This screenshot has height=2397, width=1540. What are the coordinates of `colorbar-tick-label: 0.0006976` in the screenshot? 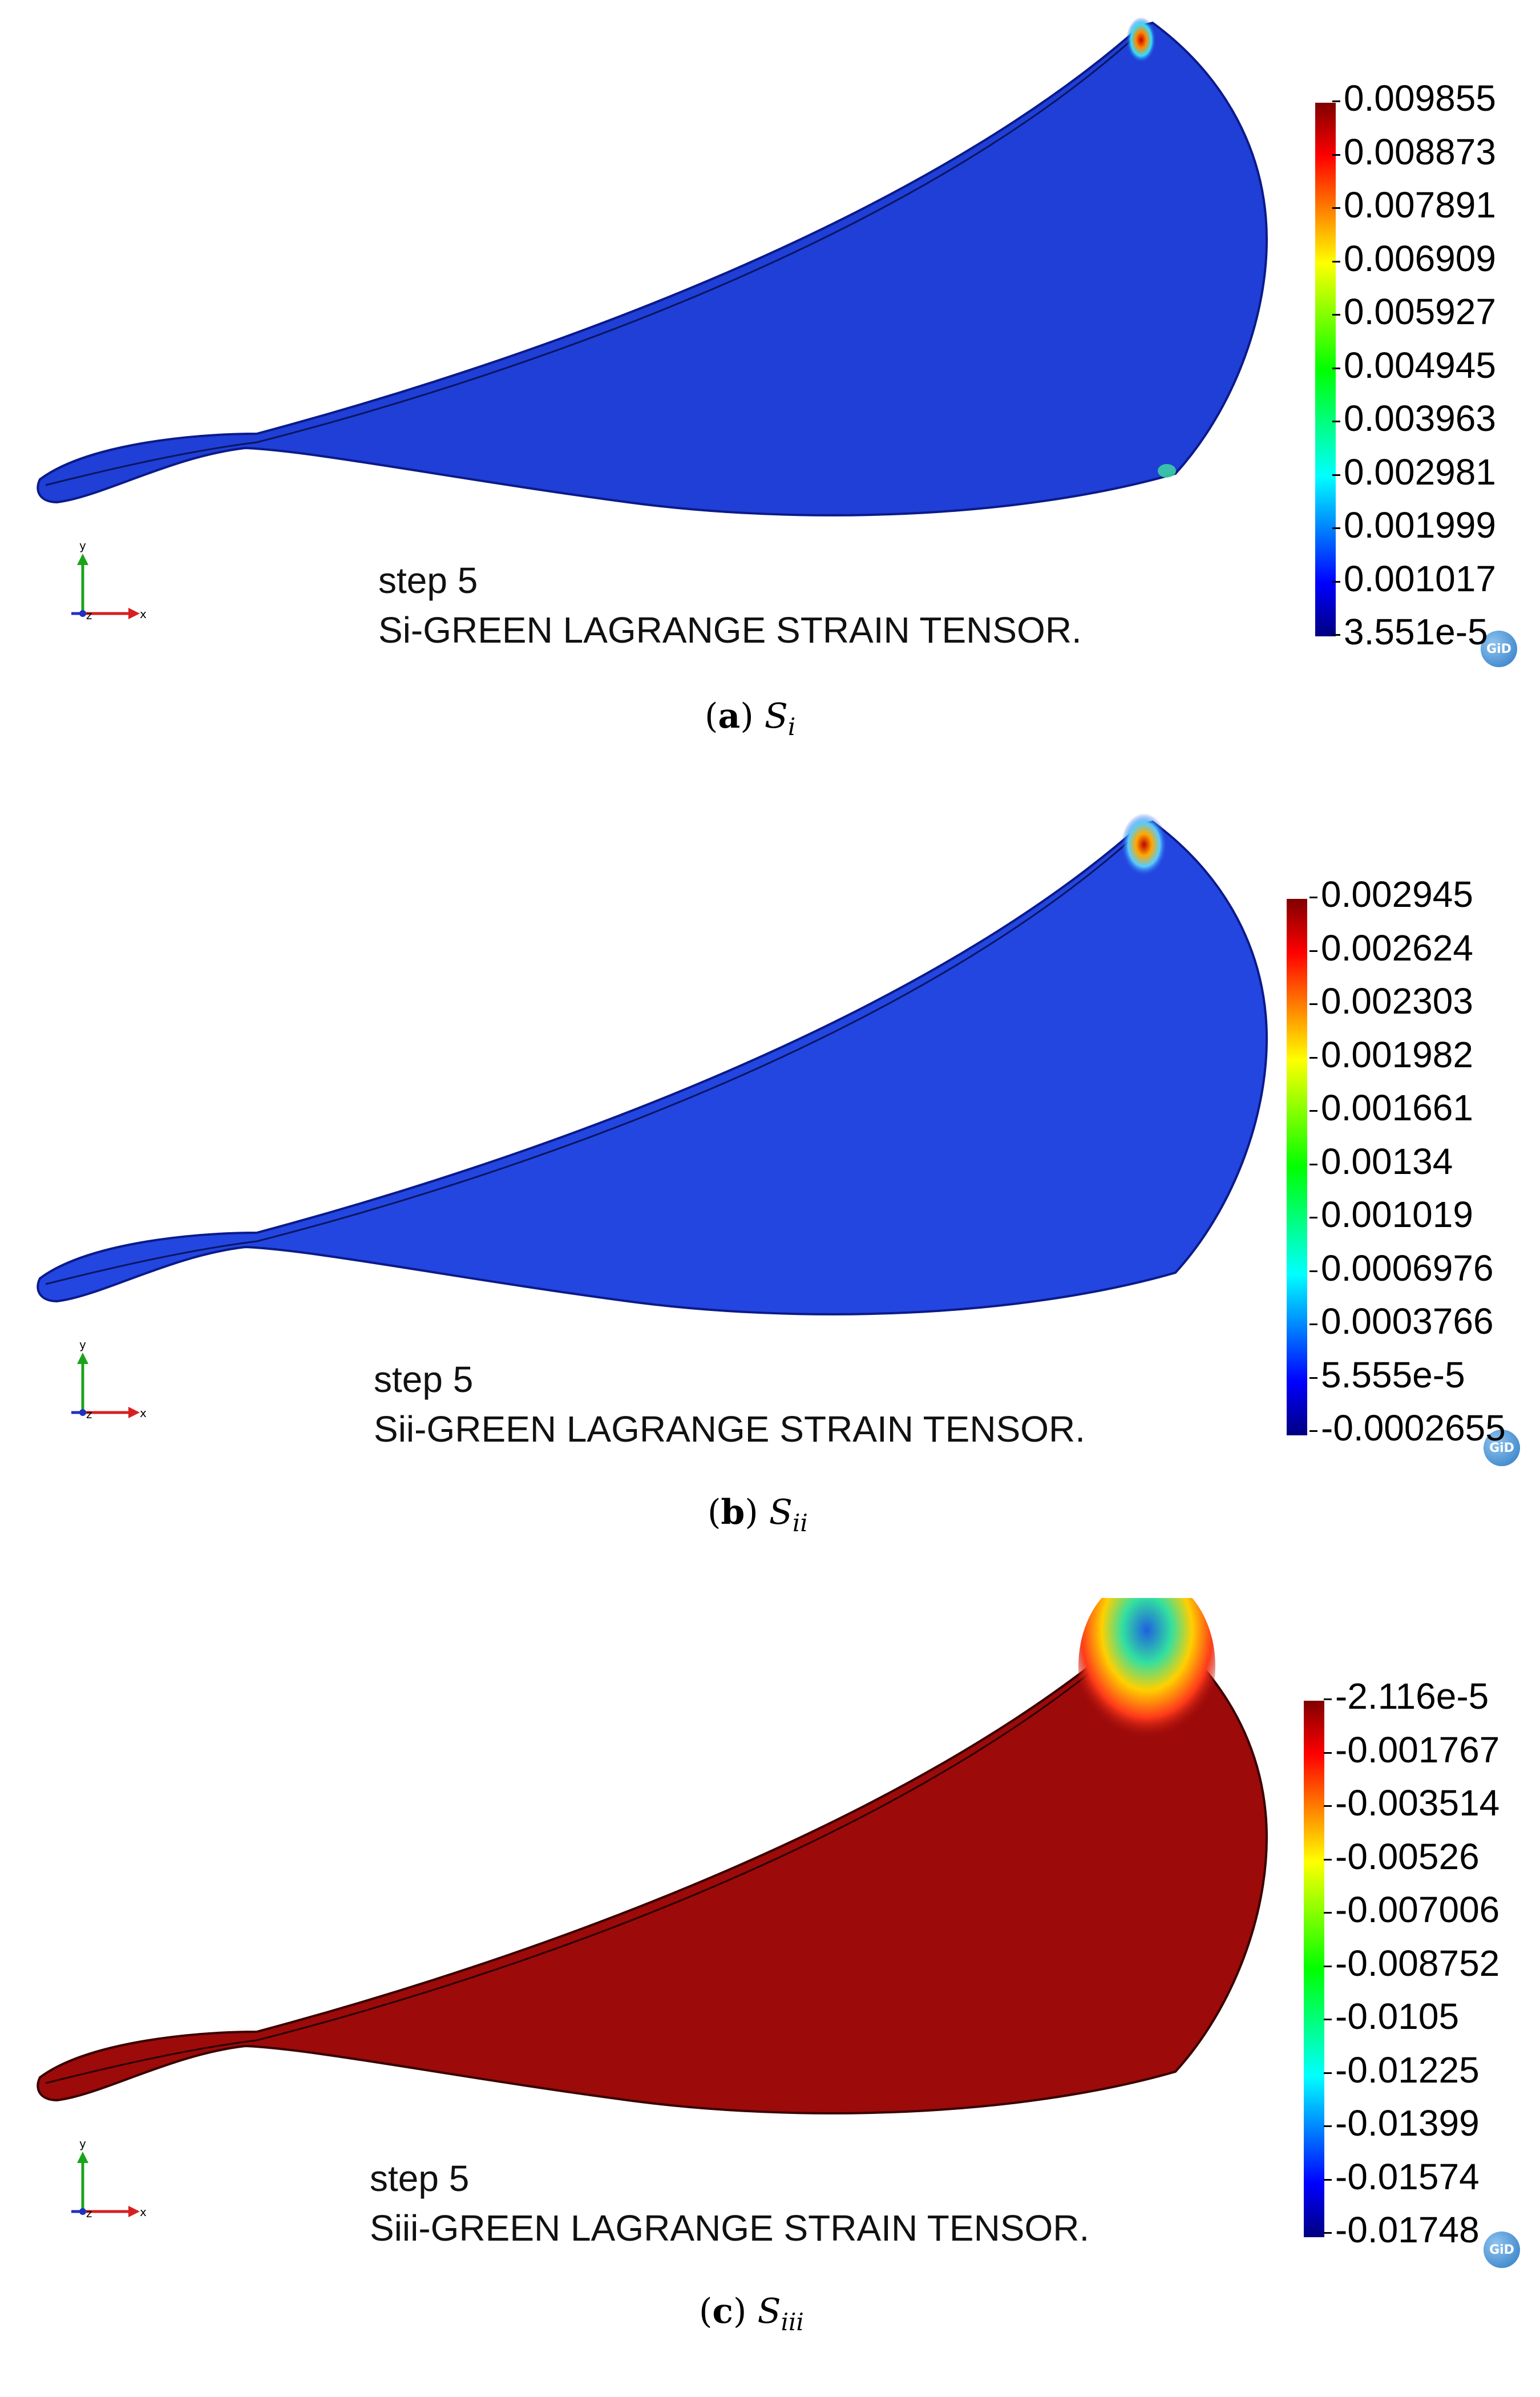 It's located at (1407, 1268).